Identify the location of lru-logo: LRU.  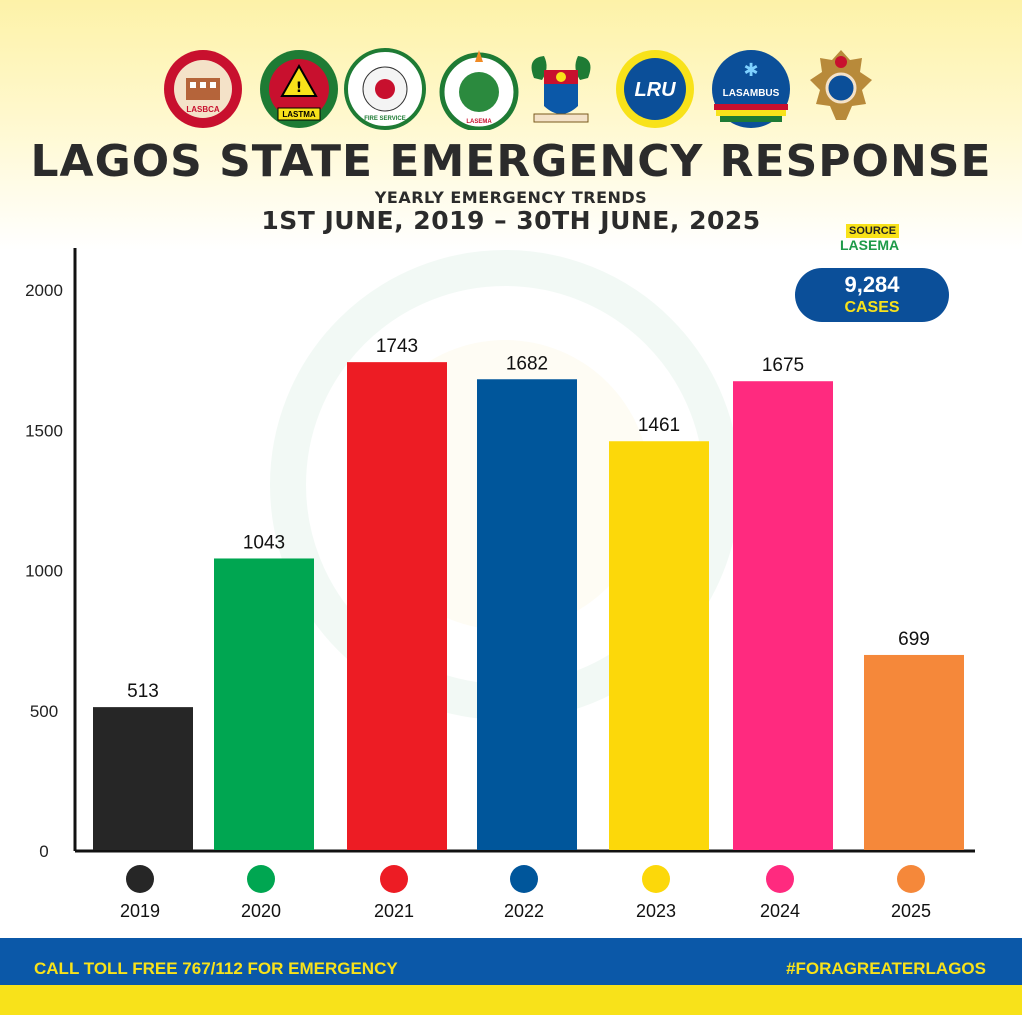
(655, 89).